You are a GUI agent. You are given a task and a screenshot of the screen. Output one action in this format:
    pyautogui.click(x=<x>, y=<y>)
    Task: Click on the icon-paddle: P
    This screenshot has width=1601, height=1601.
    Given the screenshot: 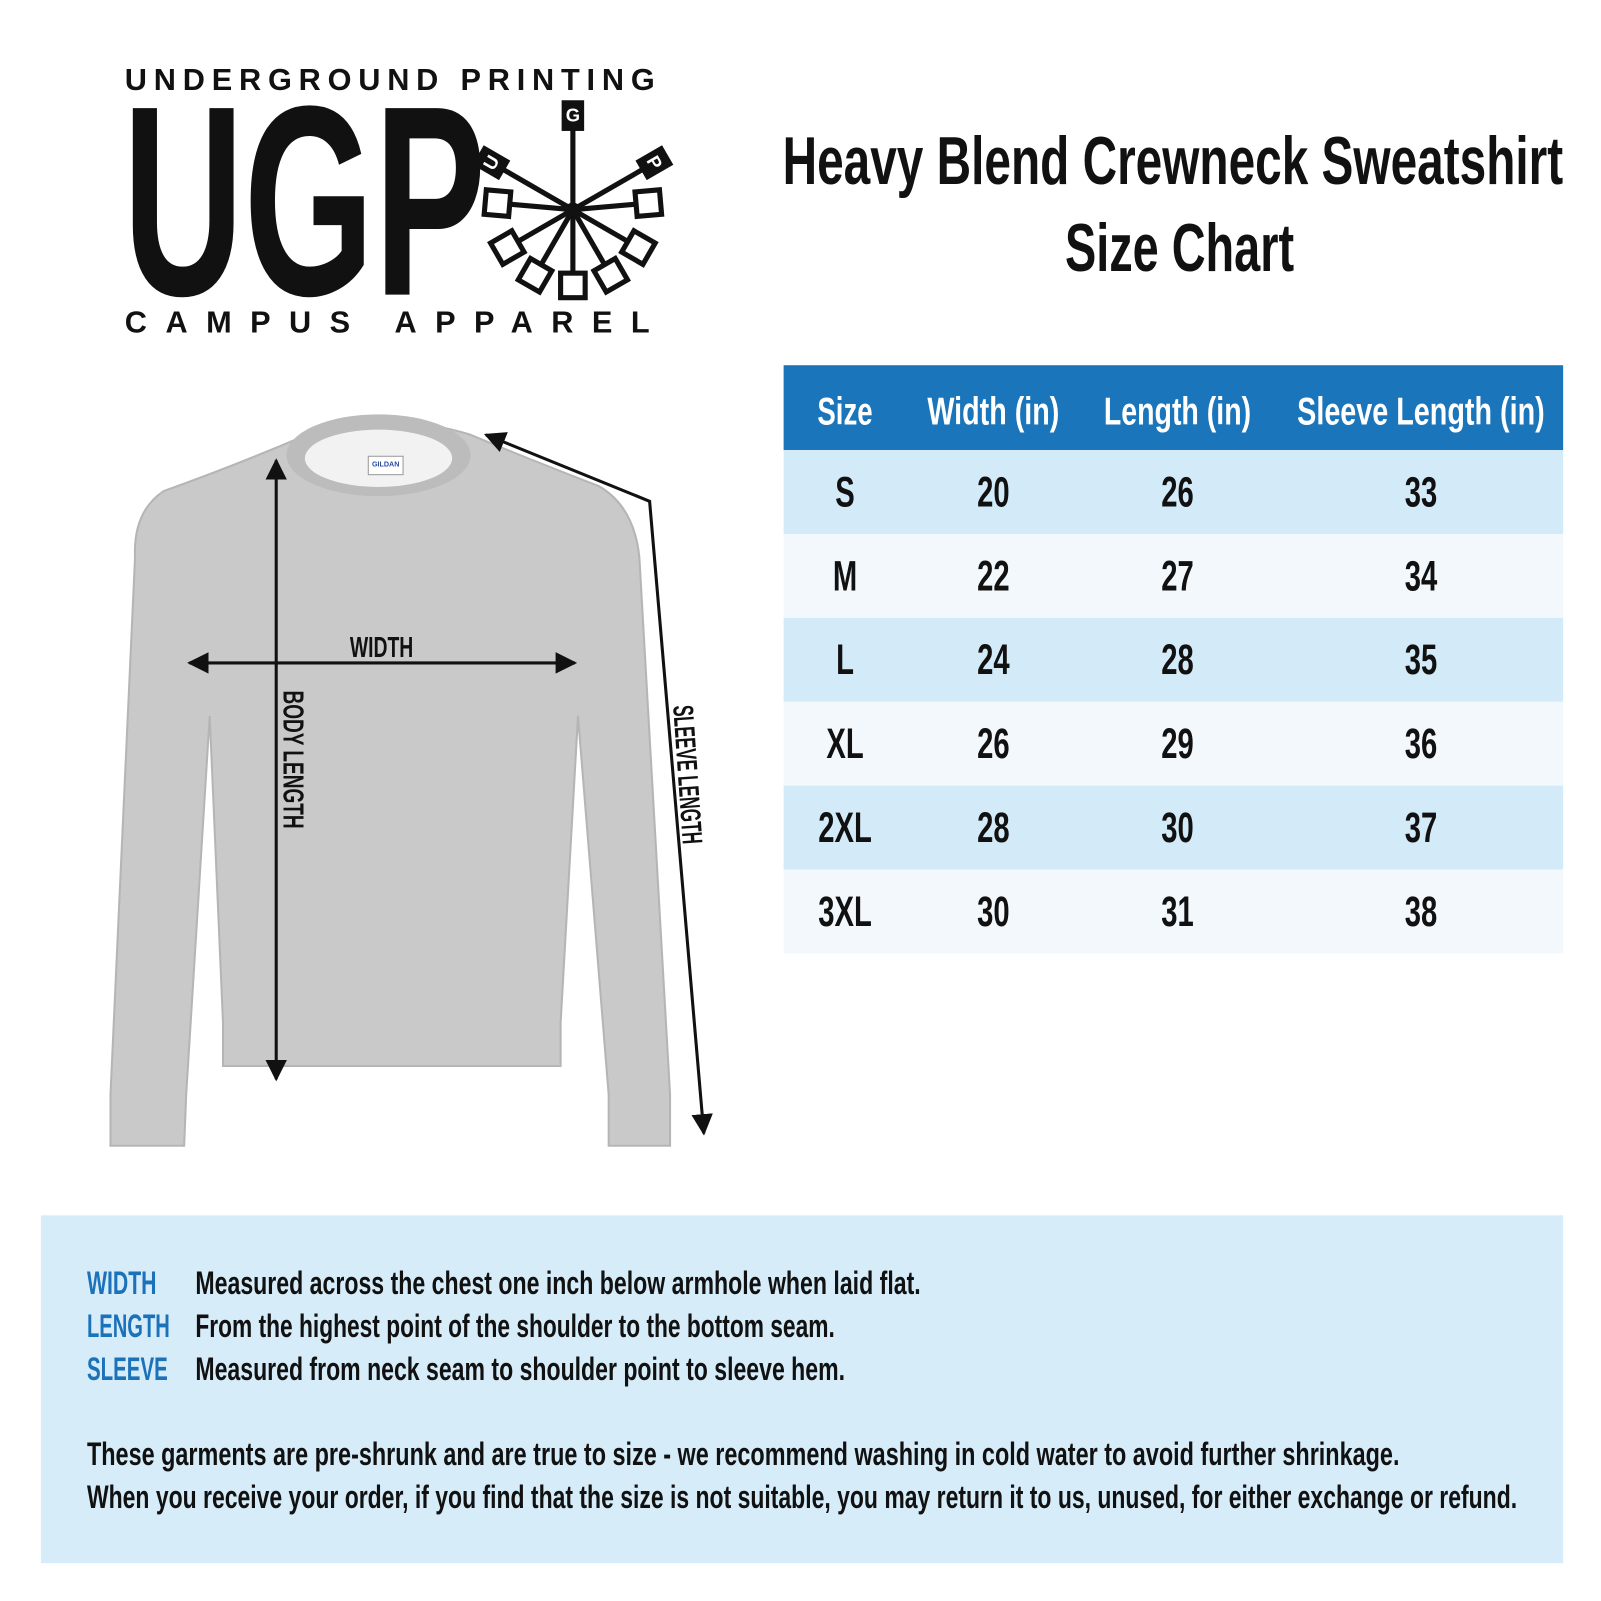 What is the action you would take?
    pyautogui.click(x=654, y=163)
    